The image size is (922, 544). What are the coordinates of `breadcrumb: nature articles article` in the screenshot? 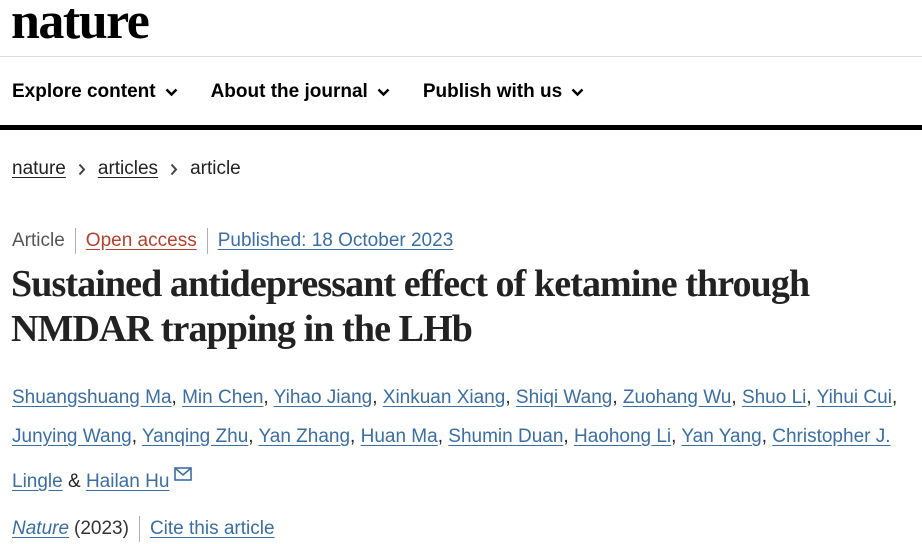 It's located at (126, 169).